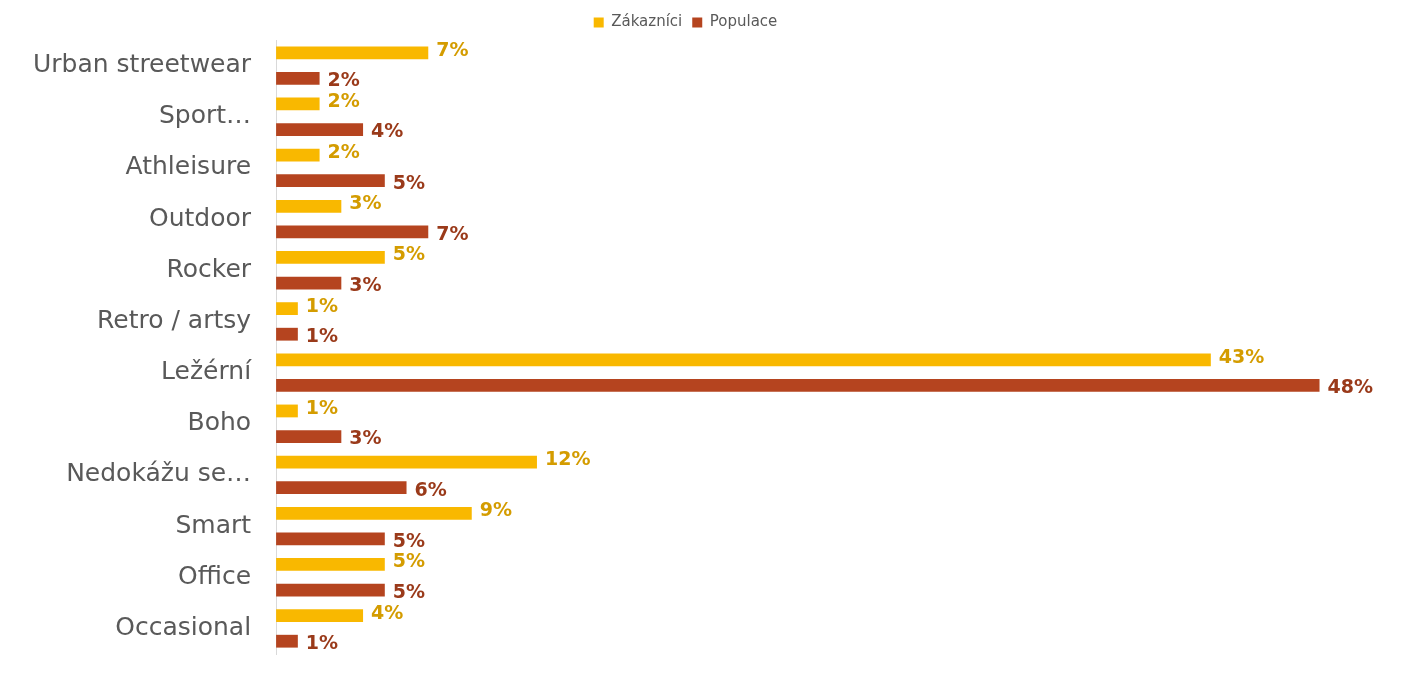  What do you see at coordinates (200, 217) in the screenshot?
I see `y-tick-label: Outdoor` at bounding box center [200, 217].